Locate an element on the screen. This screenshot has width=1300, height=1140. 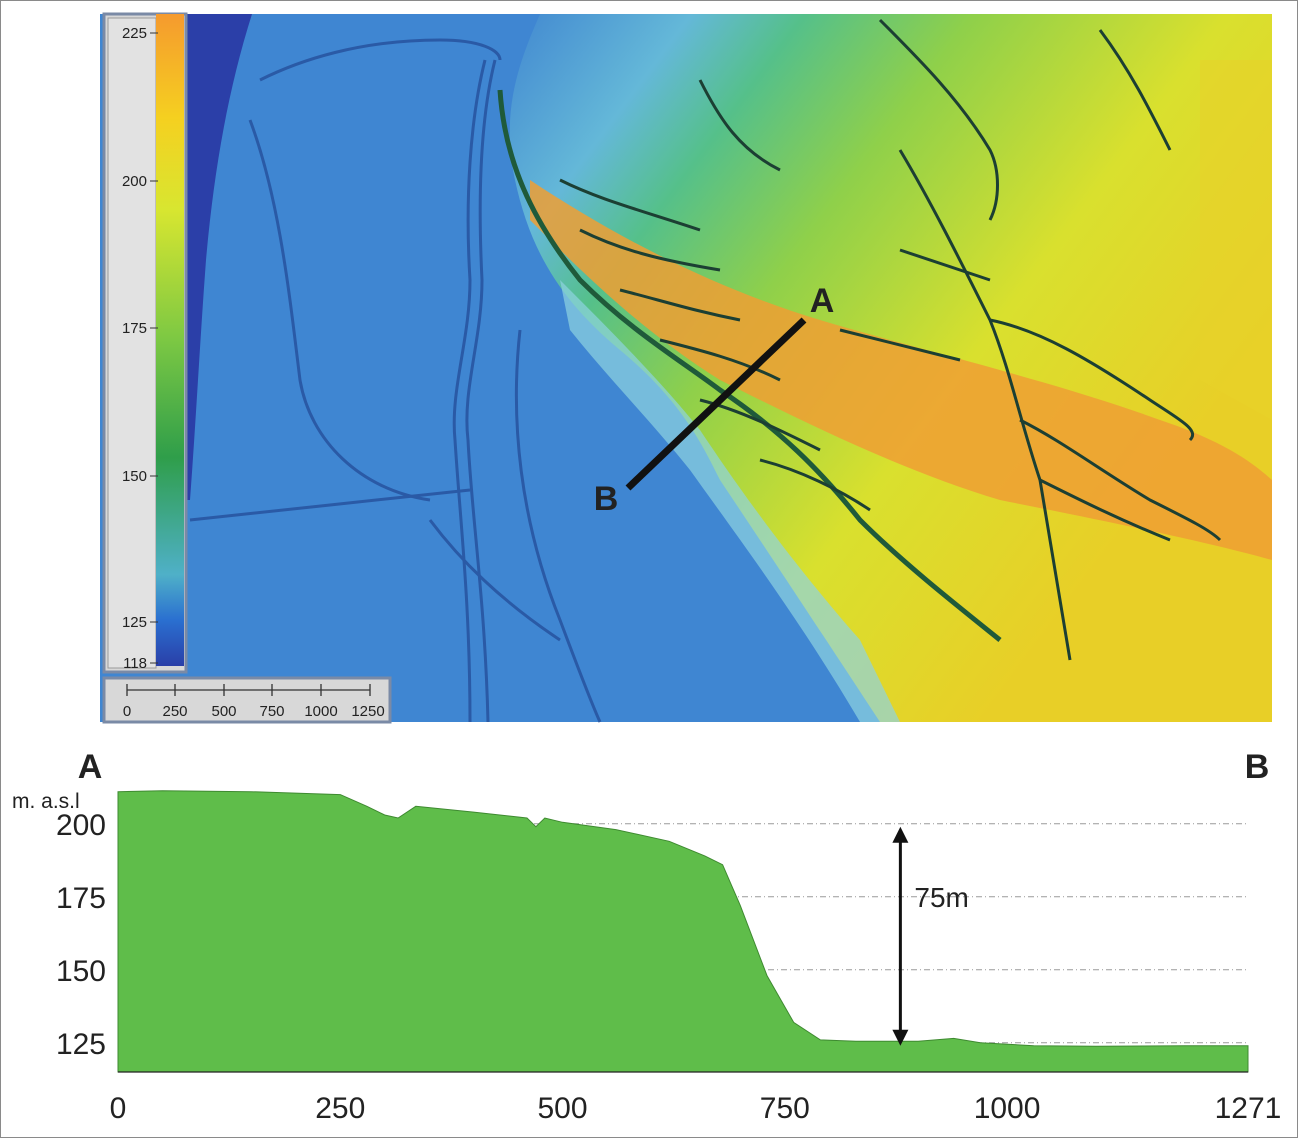
scalebar-tick-label: 250 is located at coordinates (174, 711).